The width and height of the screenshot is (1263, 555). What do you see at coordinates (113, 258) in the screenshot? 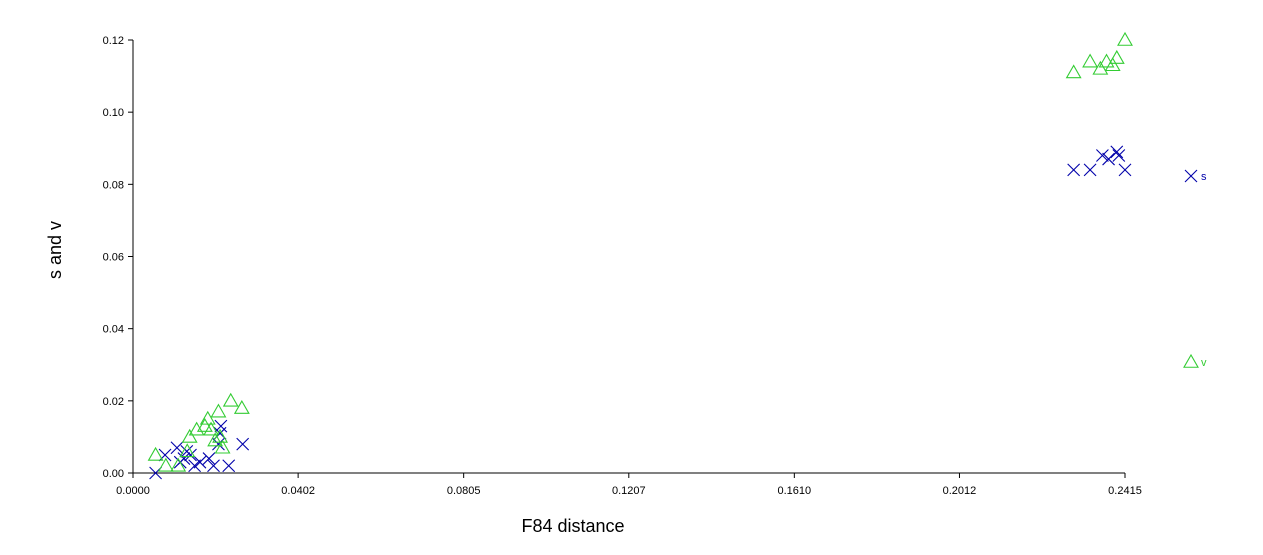
I see `y-tick-label: 0.06` at bounding box center [113, 258].